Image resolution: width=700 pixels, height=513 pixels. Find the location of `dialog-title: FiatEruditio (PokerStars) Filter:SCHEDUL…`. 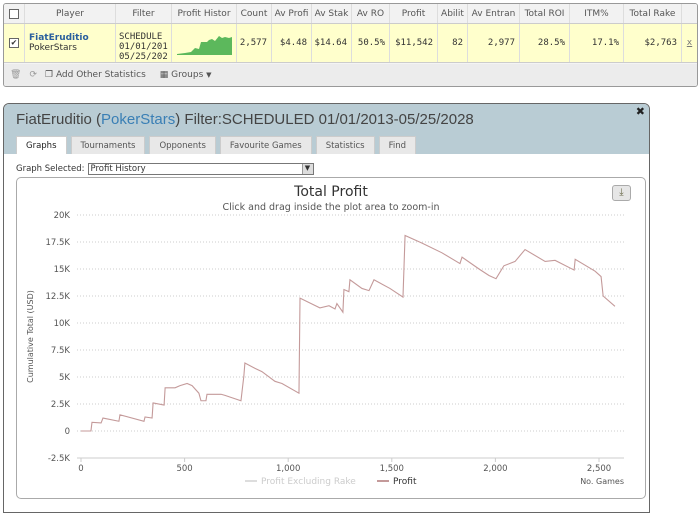

dialog-title: FiatEruditio (PokerStars) Filter:SCHEDUL… is located at coordinates (245, 119).